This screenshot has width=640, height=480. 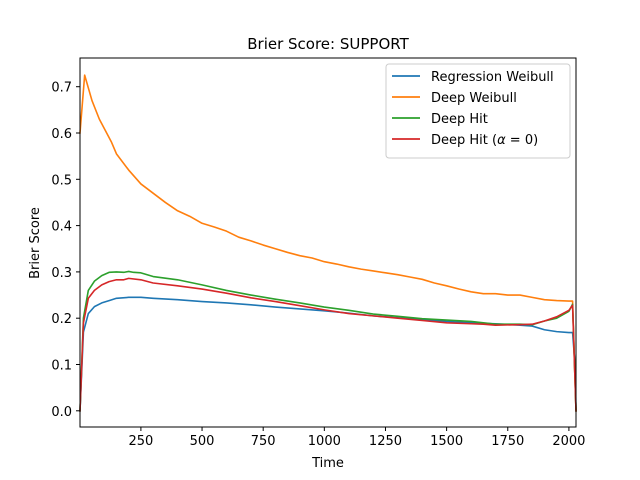 I want to click on x-axis-ticks: 250 500 750 1000 1250 1500 1750 2000, so click(x=356, y=438).